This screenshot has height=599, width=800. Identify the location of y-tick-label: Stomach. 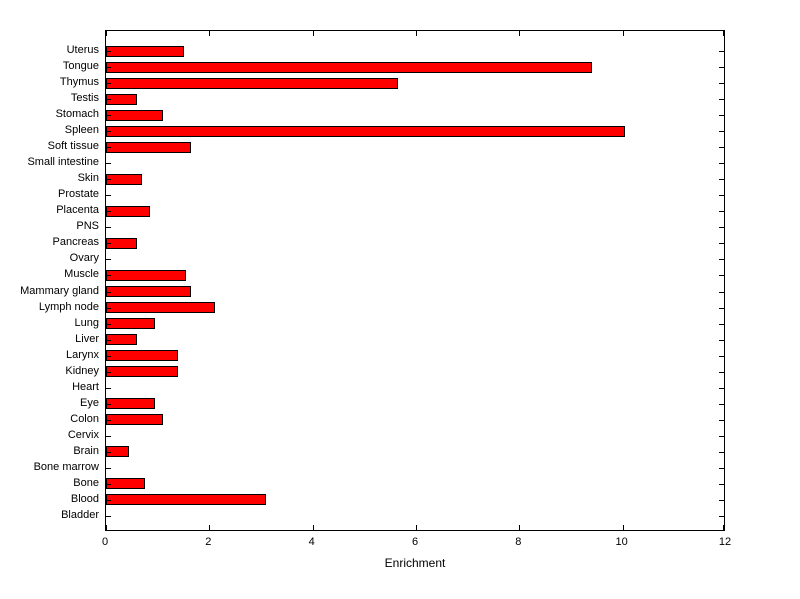
(77, 114).